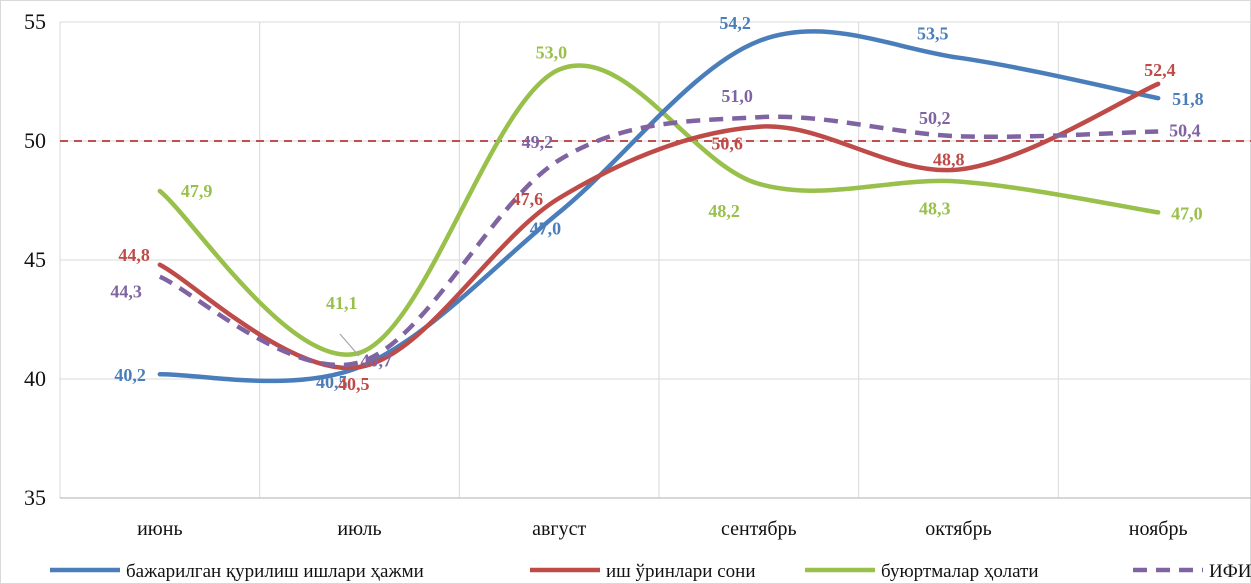  Describe the element at coordinates (130, 375) in the screenshot. I see `data-label-1: 40,2` at that location.